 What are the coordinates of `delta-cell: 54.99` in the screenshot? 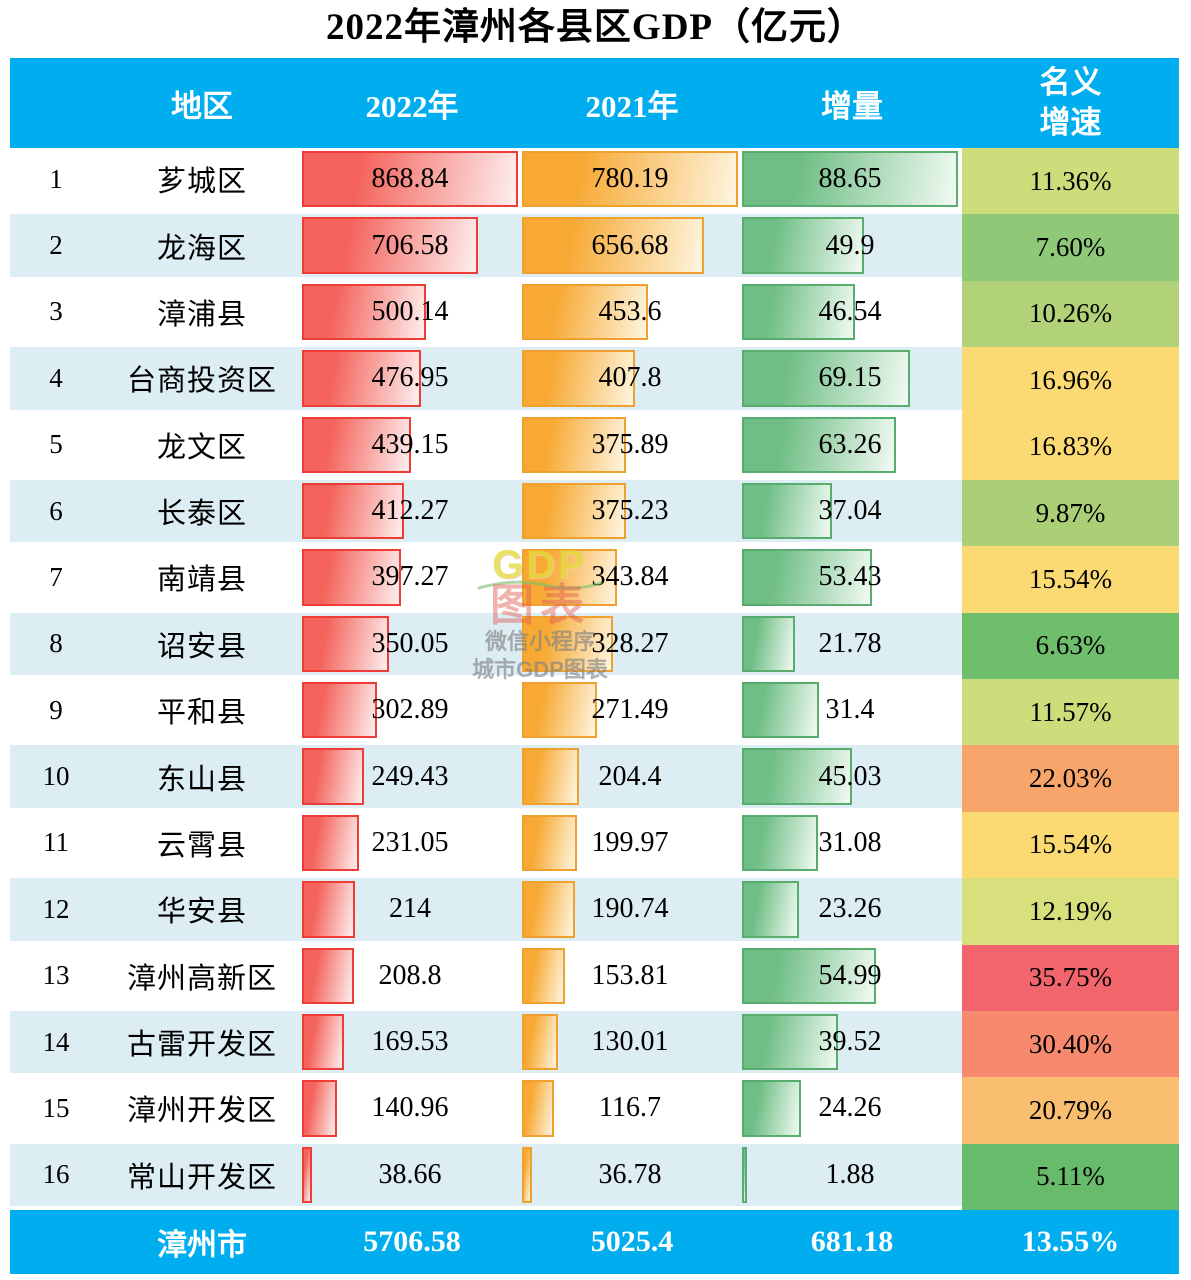 It's located at (852, 976).